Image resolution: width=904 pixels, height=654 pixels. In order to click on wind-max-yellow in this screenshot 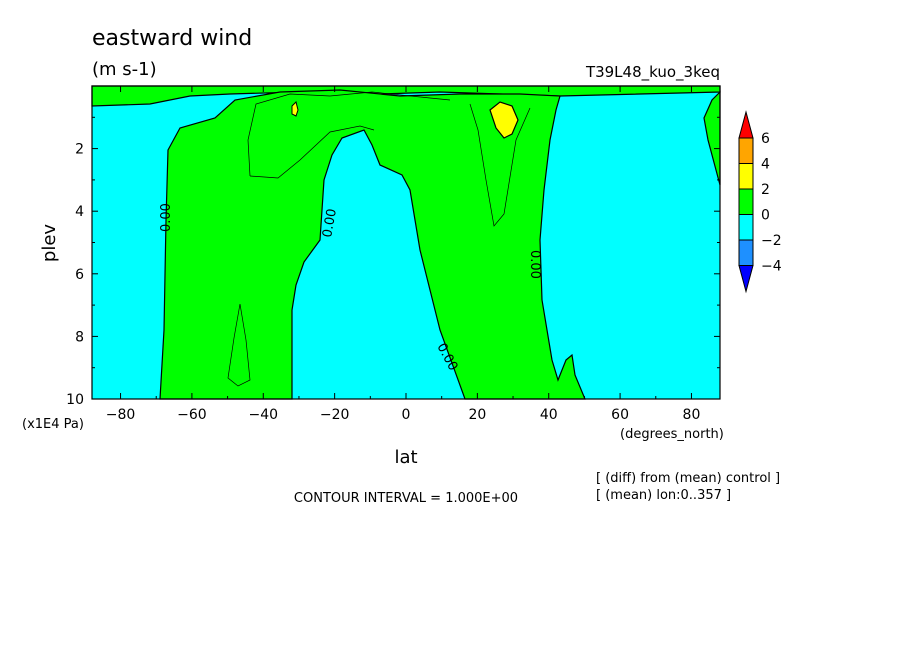, I will do `click(504, 120)`.